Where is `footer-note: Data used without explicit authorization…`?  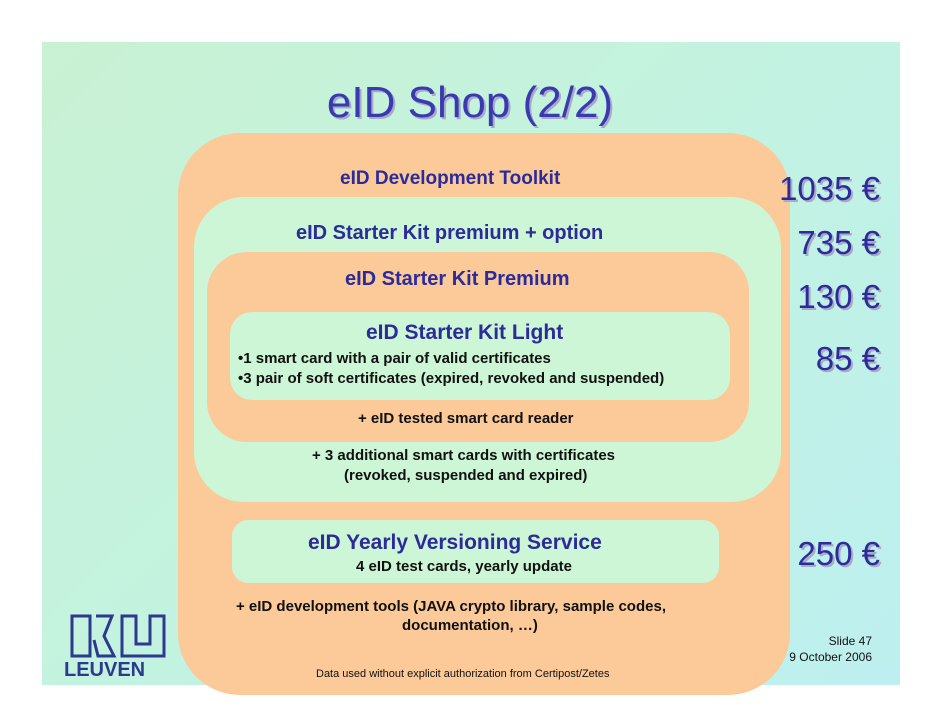 footer-note: Data used without explicit authorization… is located at coordinates (463, 674).